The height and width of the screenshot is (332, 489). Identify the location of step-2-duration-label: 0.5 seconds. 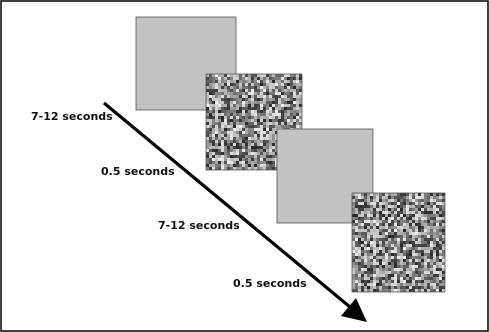
(138, 171).